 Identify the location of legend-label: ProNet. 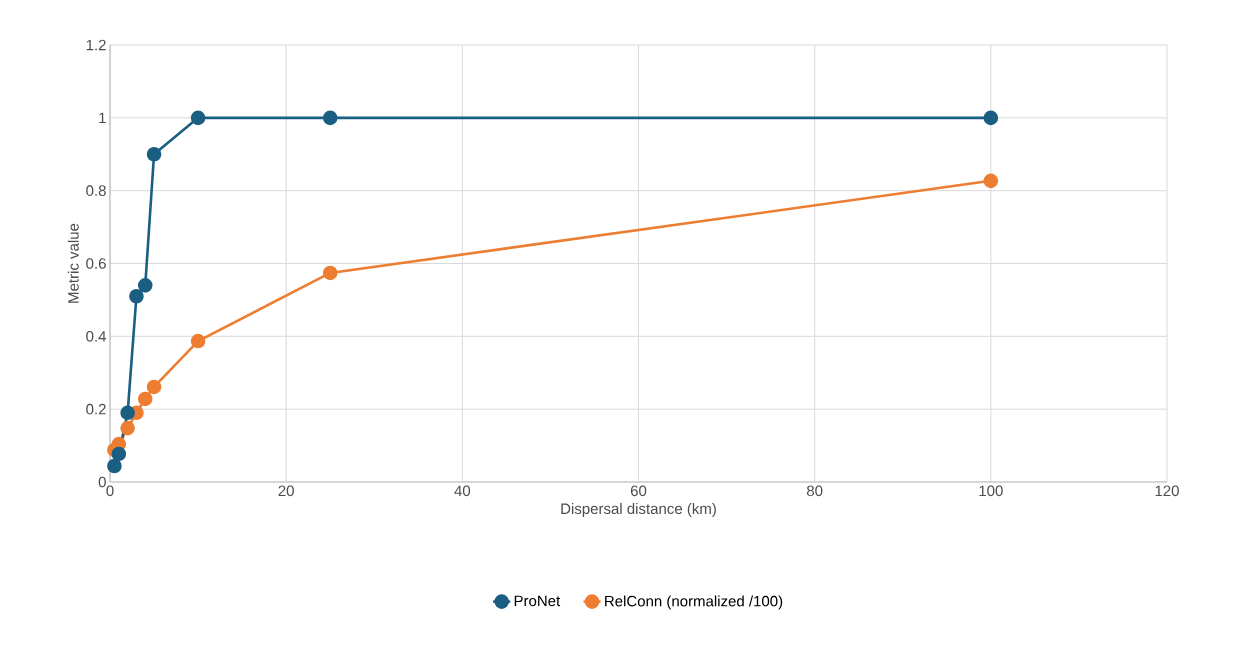
(537, 601).